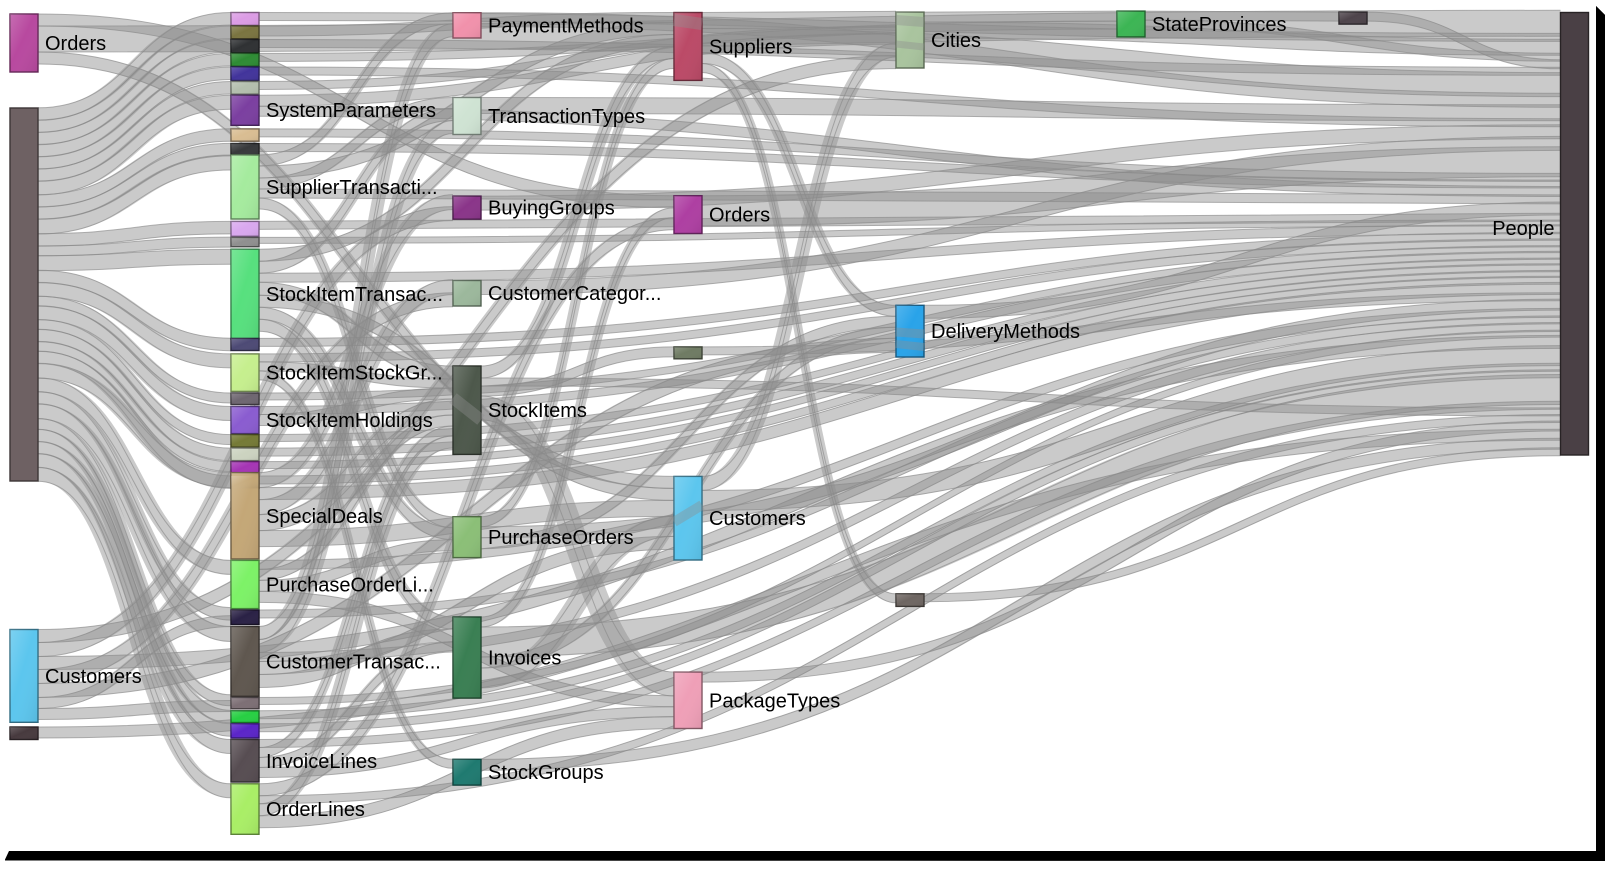 The image size is (1611, 872). I want to click on svg-text: PackageTypes, so click(774, 701).